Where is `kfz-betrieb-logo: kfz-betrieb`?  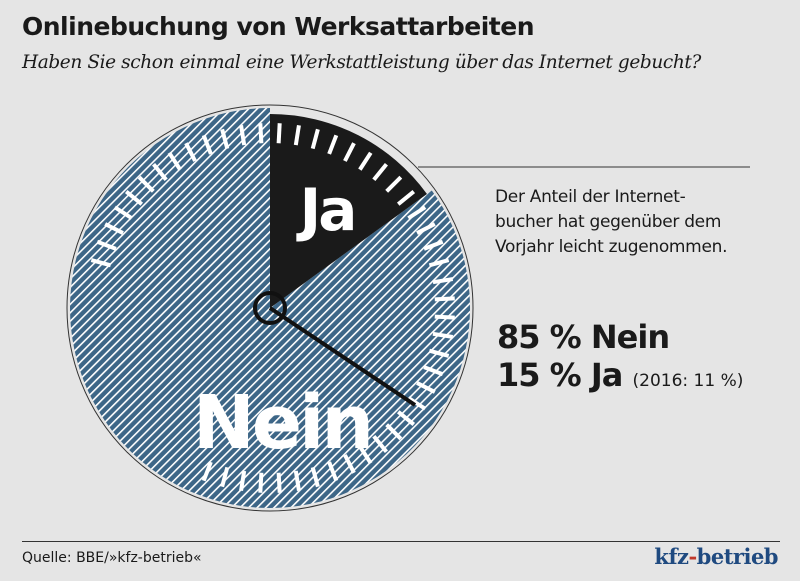
kfz-betrieb-logo: kfz-betrieb is located at coordinates (716, 556).